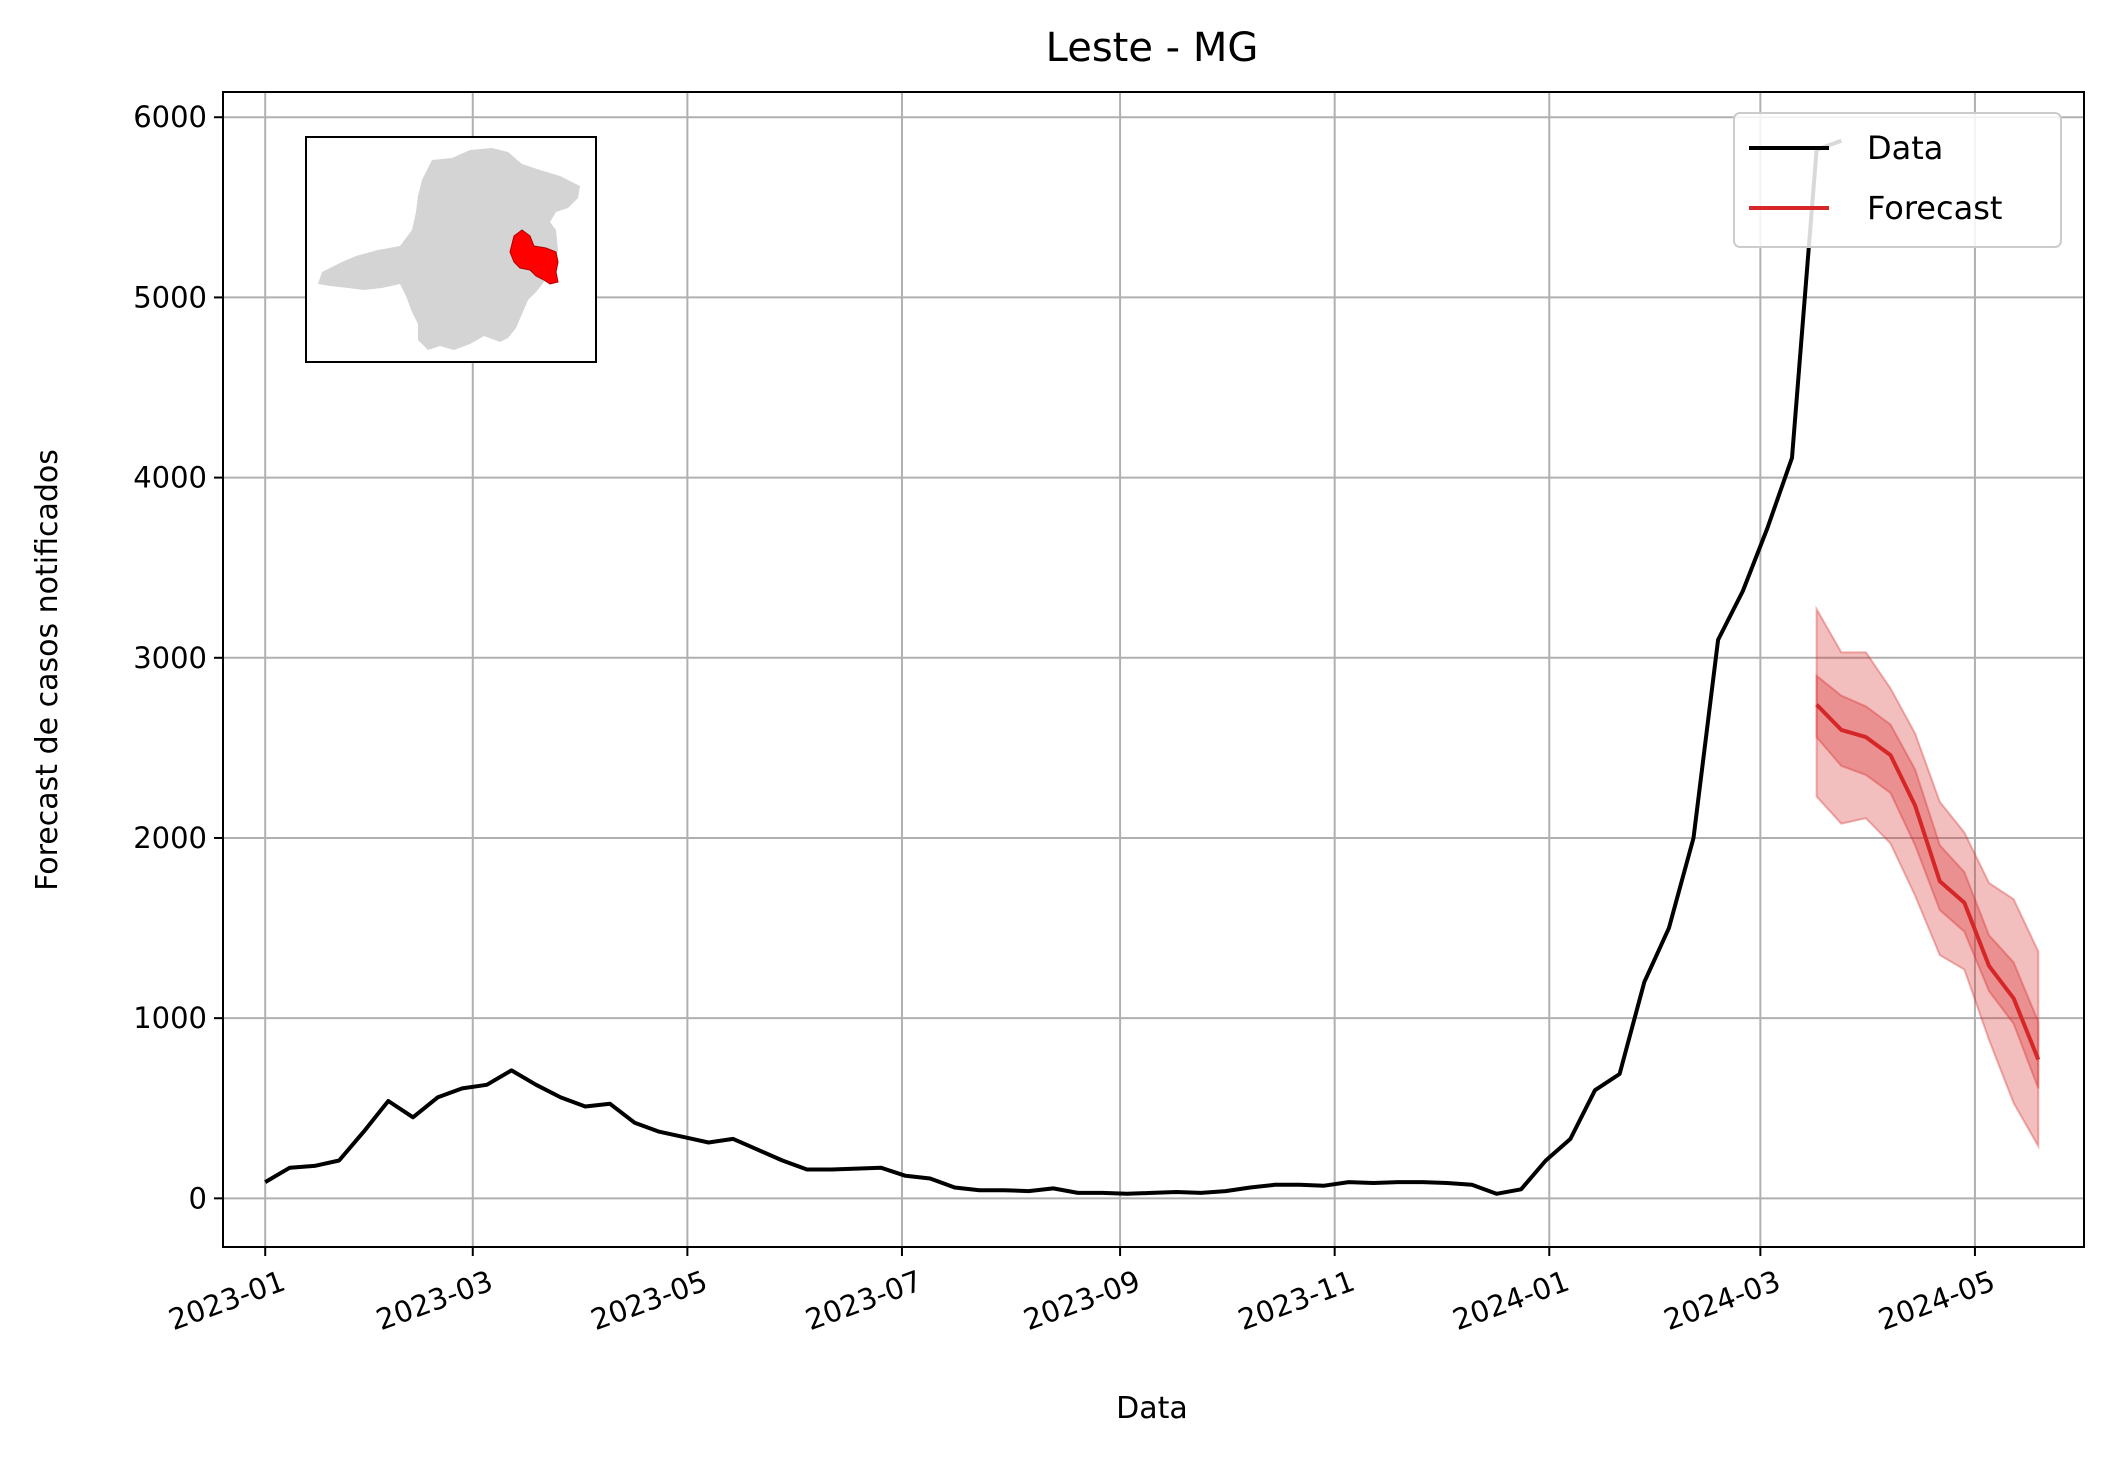 This screenshot has height=1460, width=2111. I want to click on y-tick-label: 0, so click(198, 1198).